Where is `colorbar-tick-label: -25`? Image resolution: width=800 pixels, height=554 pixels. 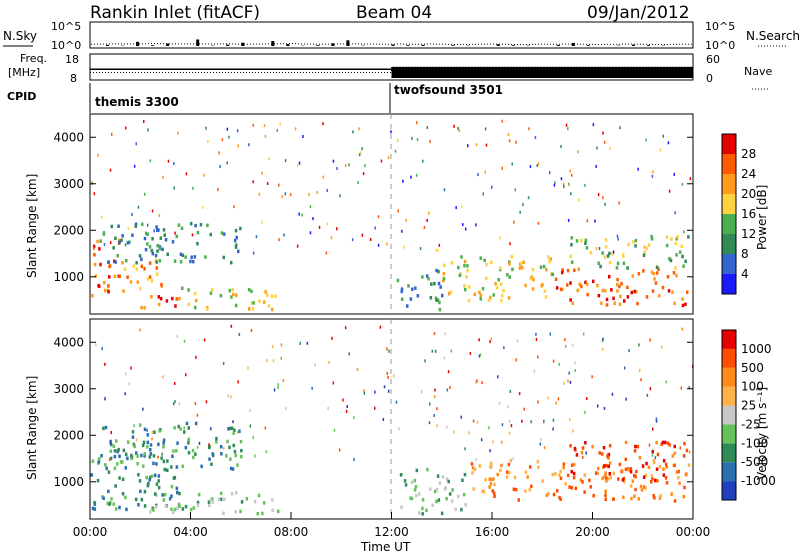 colorbar-tick-label: -25 is located at coordinates (751, 424).